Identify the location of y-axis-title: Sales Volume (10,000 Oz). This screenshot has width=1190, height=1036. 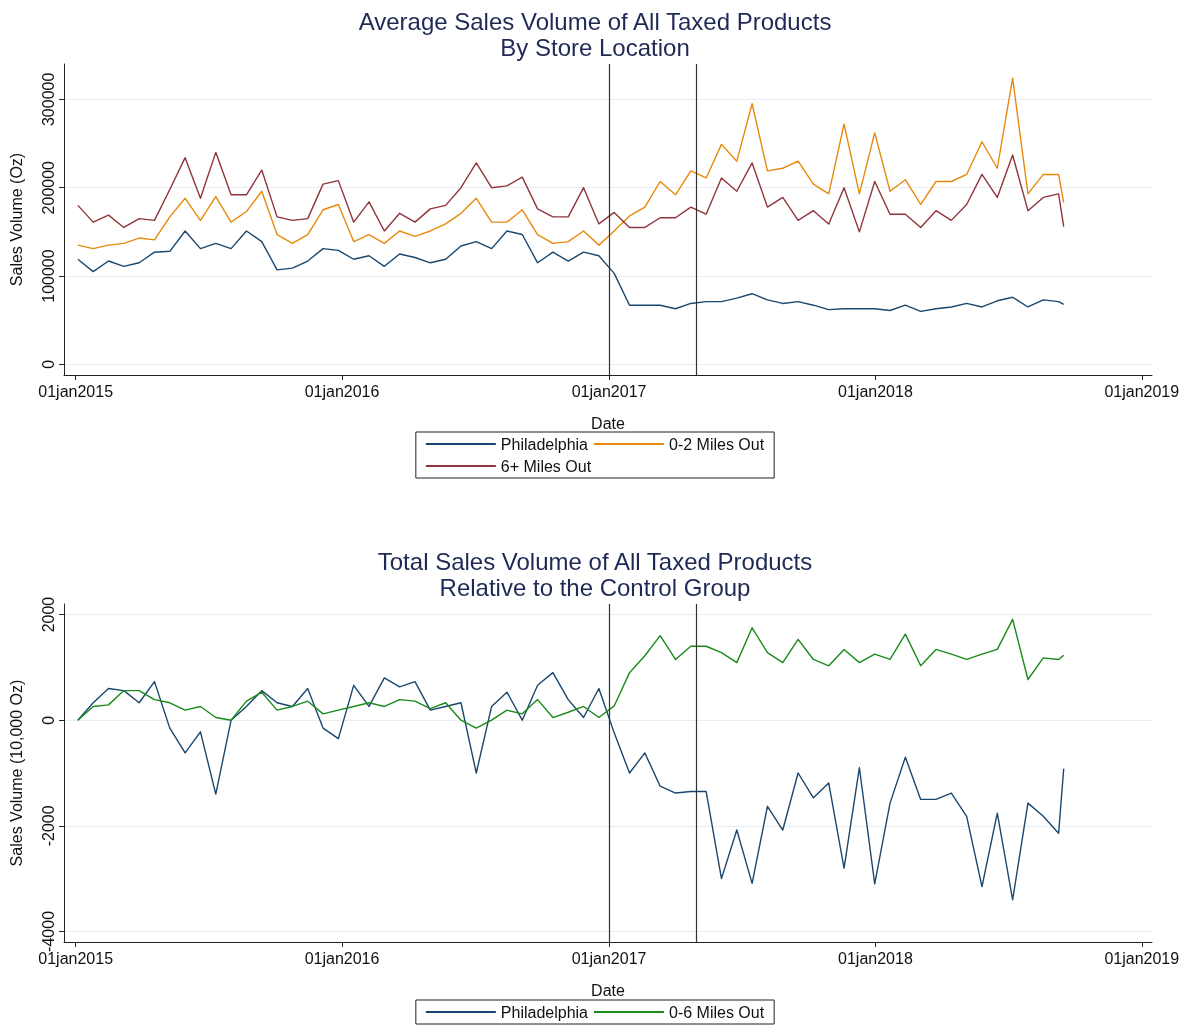
(16, 773).